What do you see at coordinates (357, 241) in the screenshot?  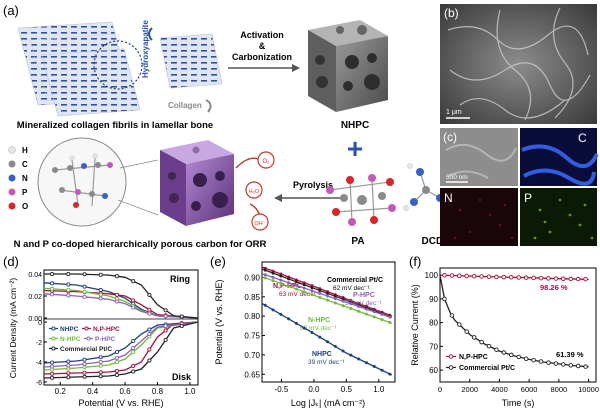 I see `pa-label: PA` at bounding box center [357, 241].